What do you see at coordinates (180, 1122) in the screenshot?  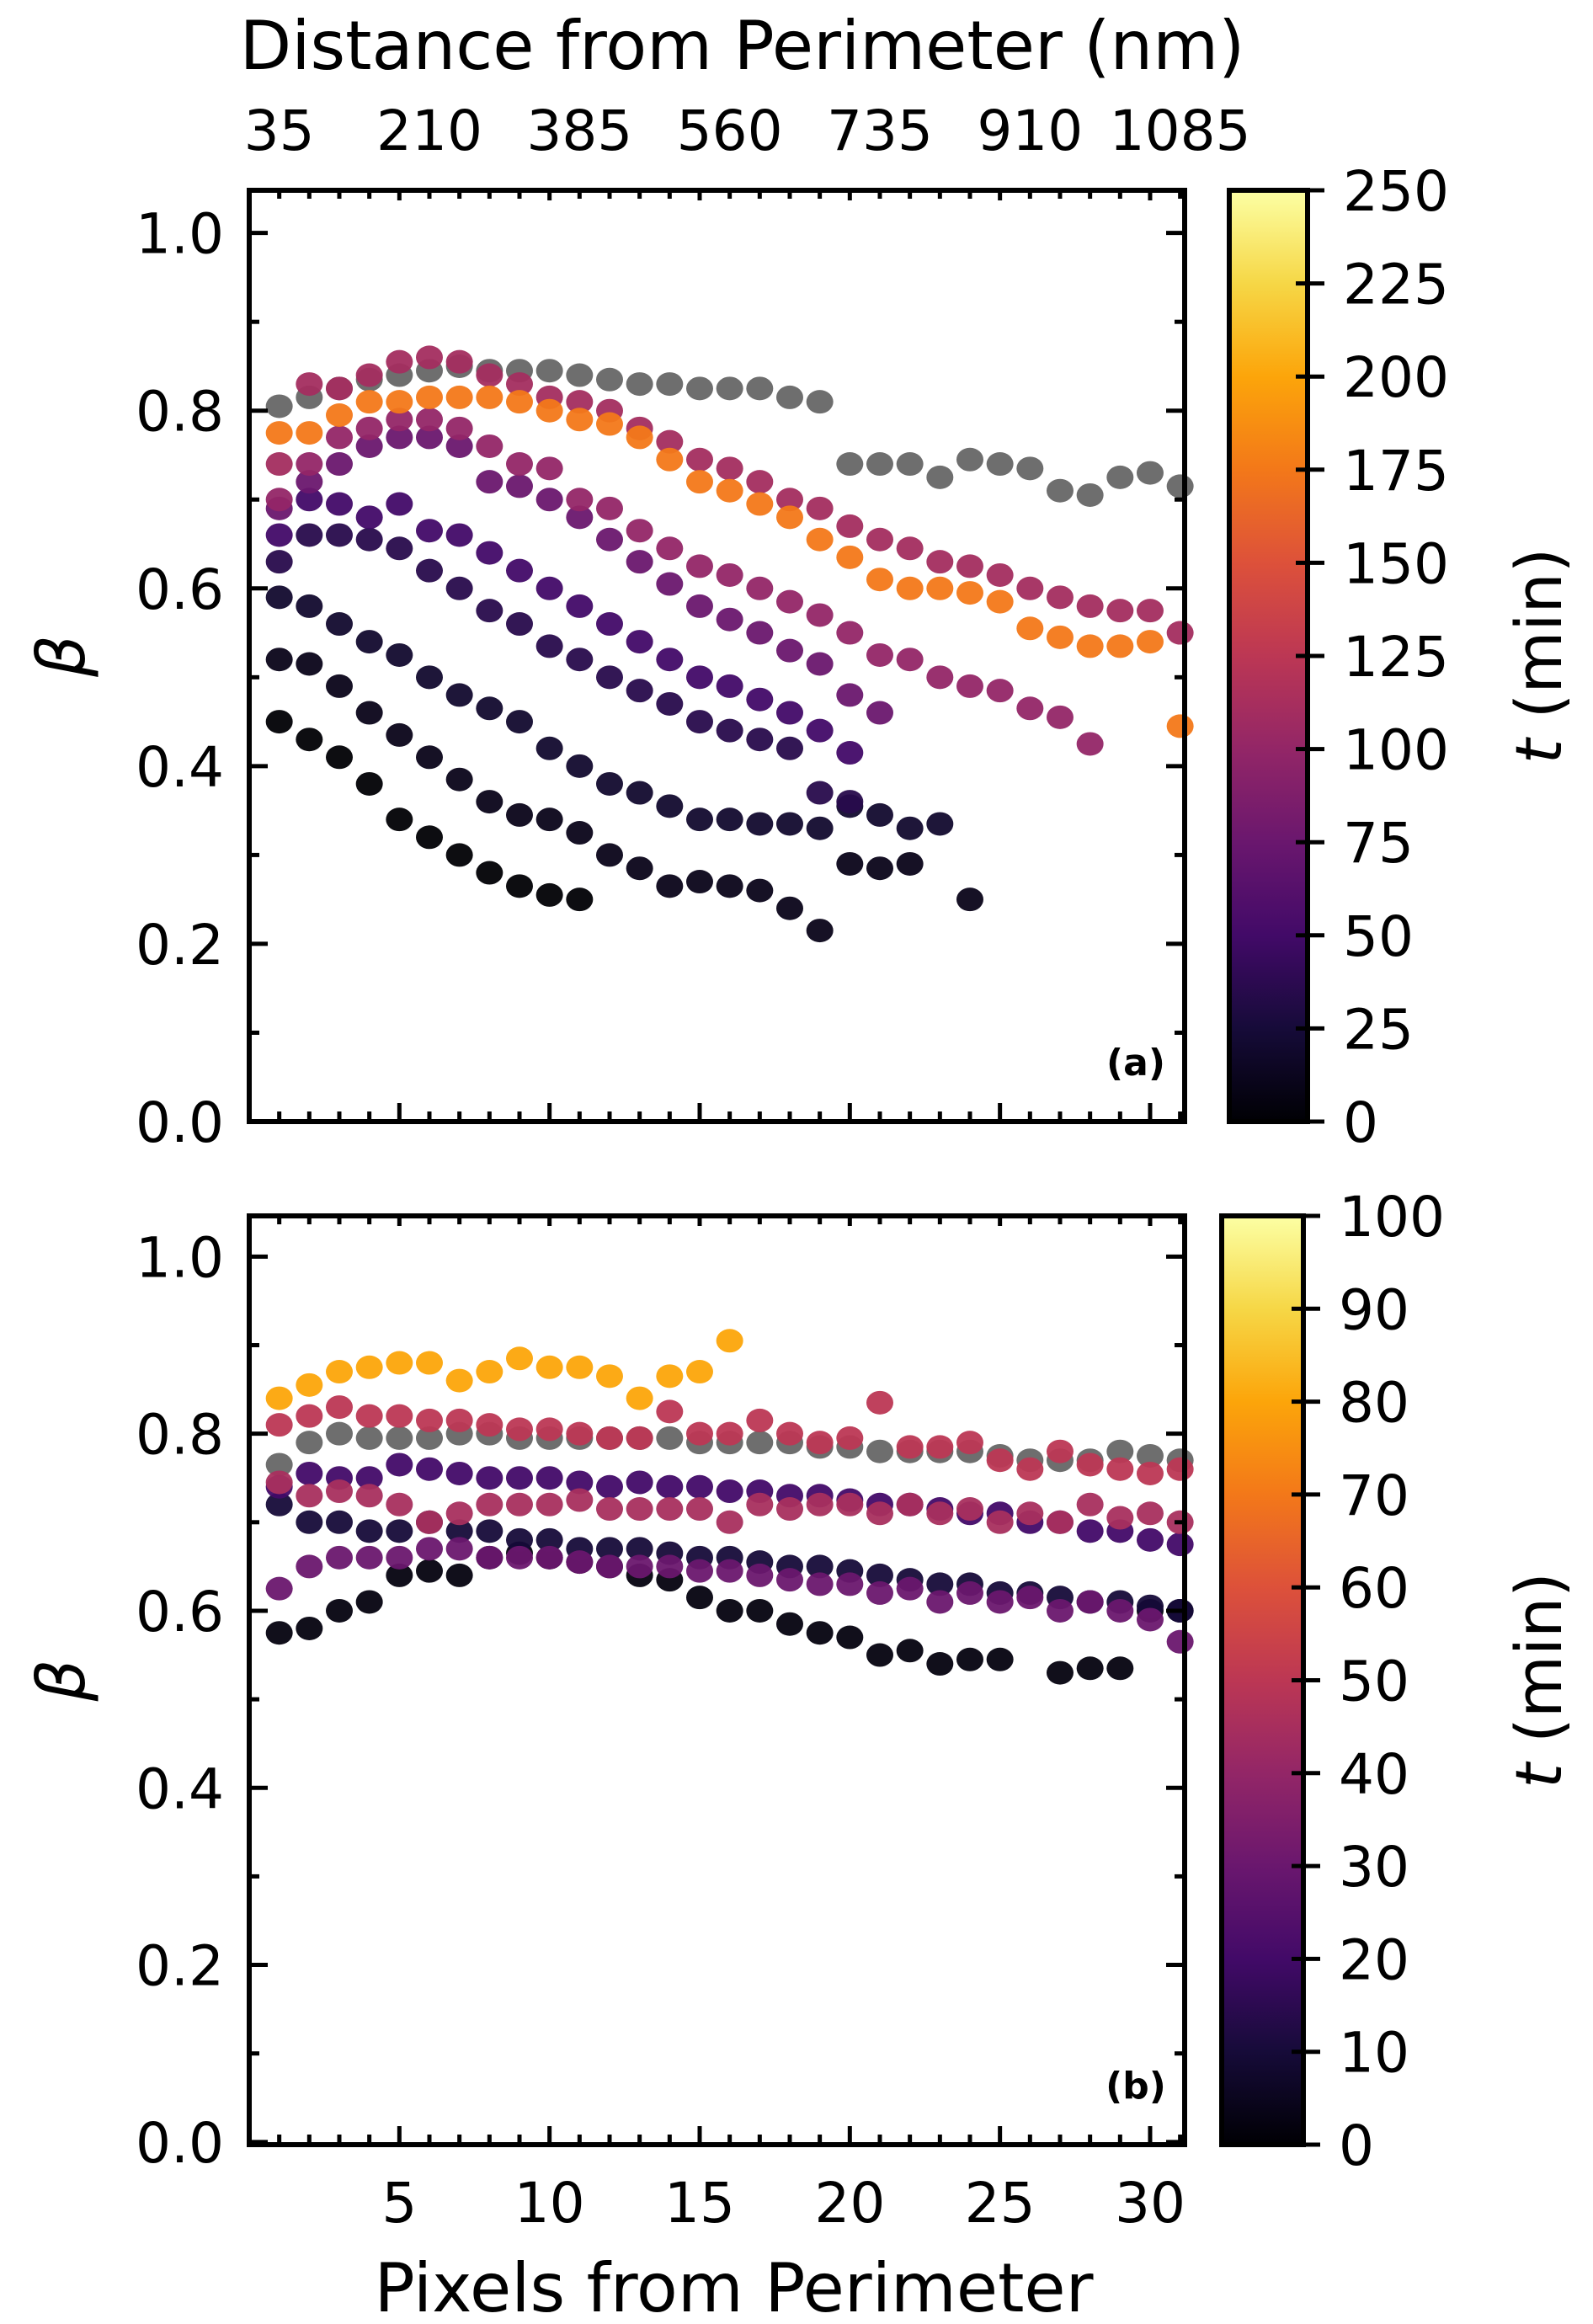 I see `y-tick-label: 0.0` at bounding box center [180, 1122].